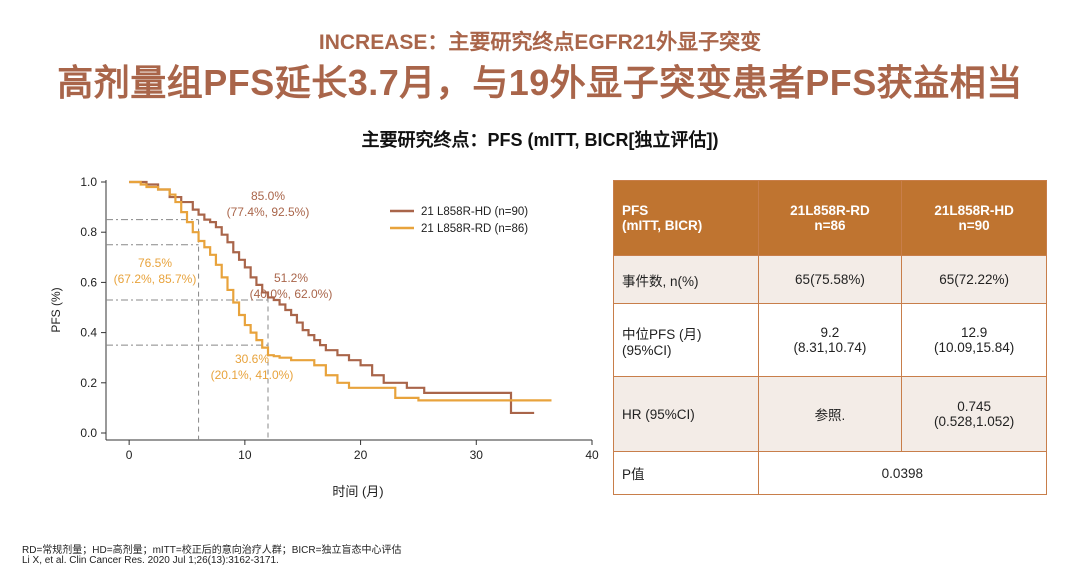 The width and height of the screenshot is (1080, 571). What do you see at coordinates (974, 414) in the screenshot?
I see `table-cell: 0.745 (0.528,1.052)` at bounding box center [974, 414].